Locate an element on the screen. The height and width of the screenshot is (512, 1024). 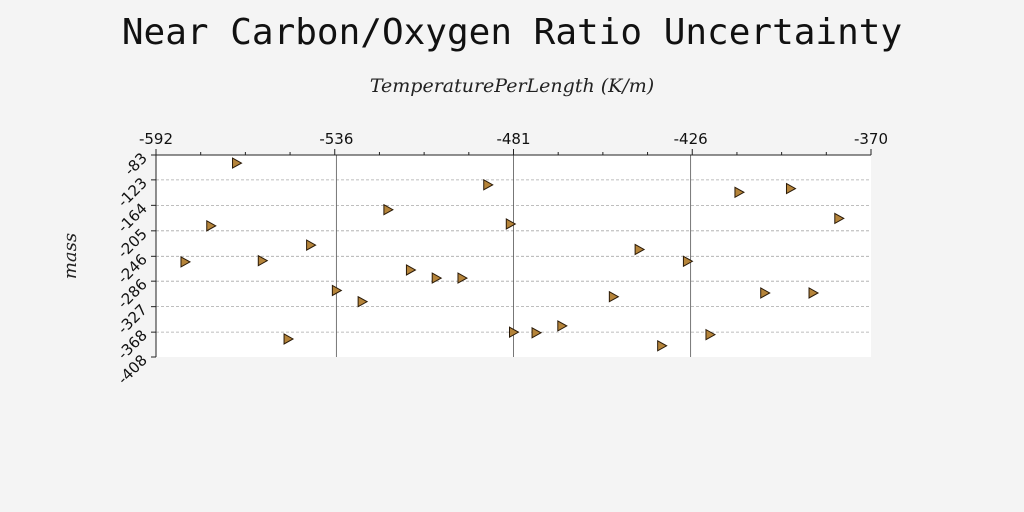
x-axis-label: TemperaturePerLength (K/m) is located at coordinates (512, 86).